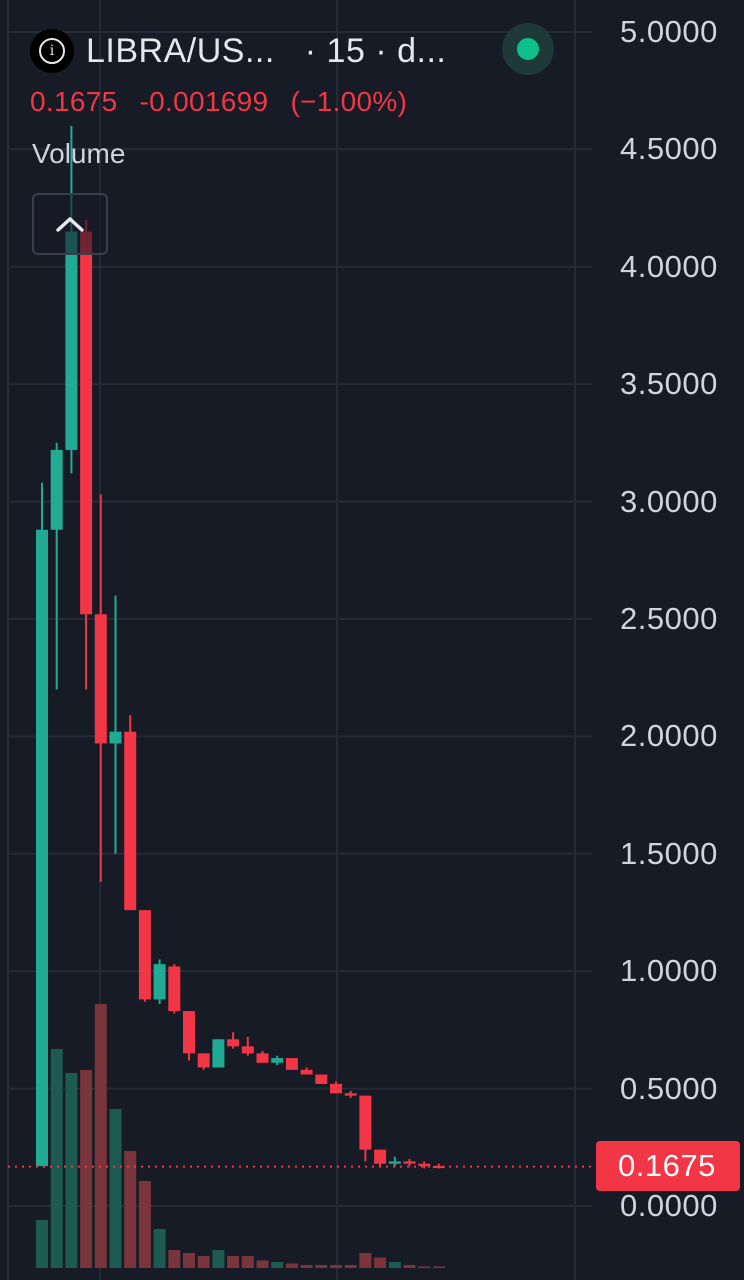 This screenshot has width=744, height=1280. I want to click on volume-indicator-label: Volume, so click(79, 153).